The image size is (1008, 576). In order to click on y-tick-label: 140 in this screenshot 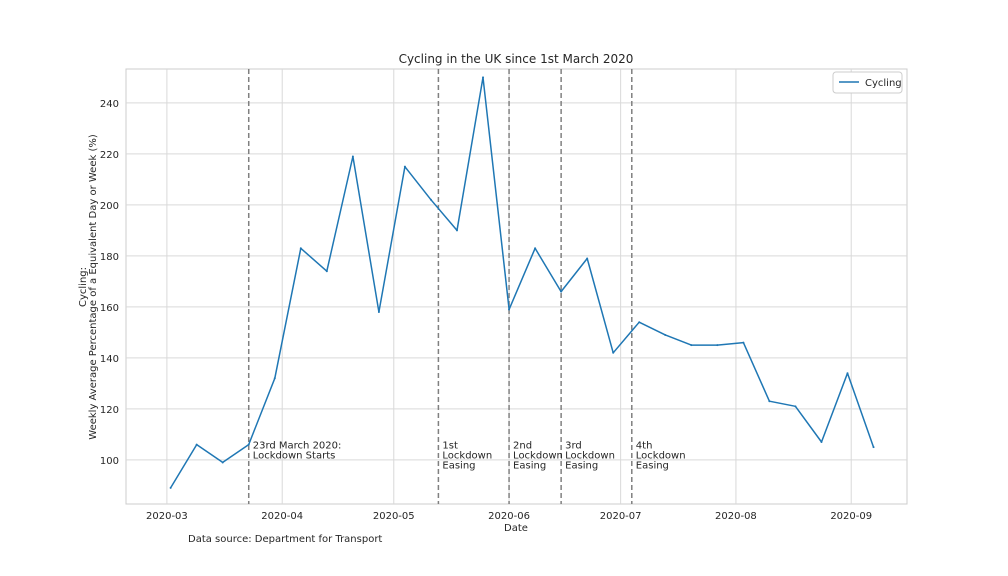, I will do `click(109, 359)`.